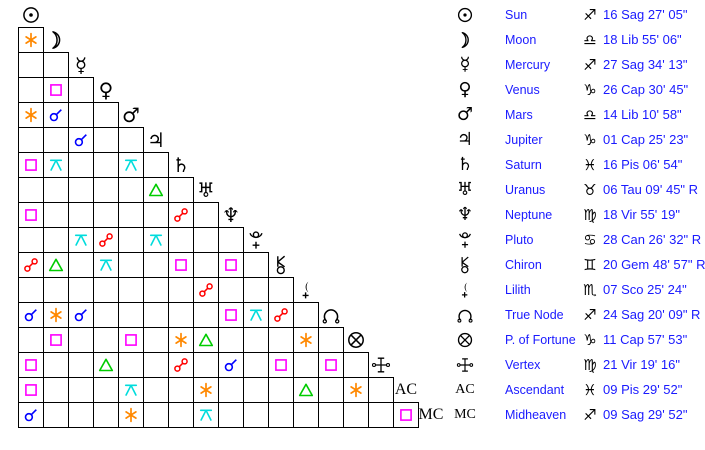 The width and height of the screenshot is (705, 450). Describe the element at coordinates (465, 340) in the screenshot. I see `legend-glyph-fortune` at that location.